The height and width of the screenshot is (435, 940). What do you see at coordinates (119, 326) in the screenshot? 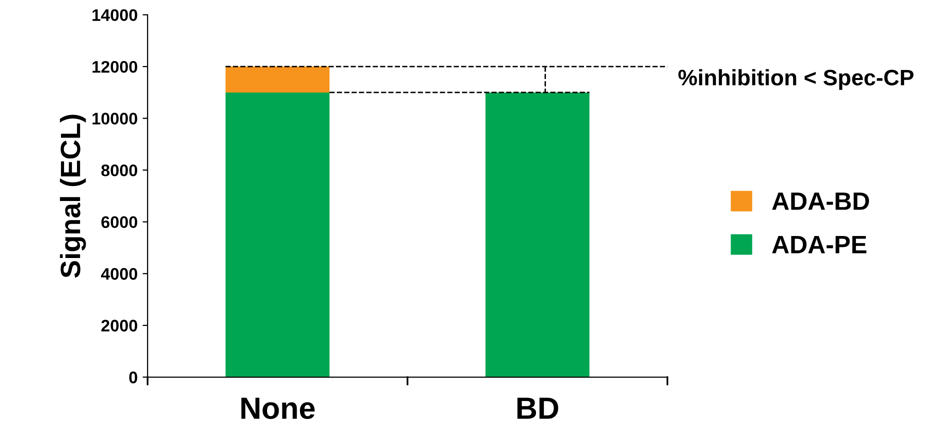
I see `y-tick-label: 2000` at bounding box center [119, 326].